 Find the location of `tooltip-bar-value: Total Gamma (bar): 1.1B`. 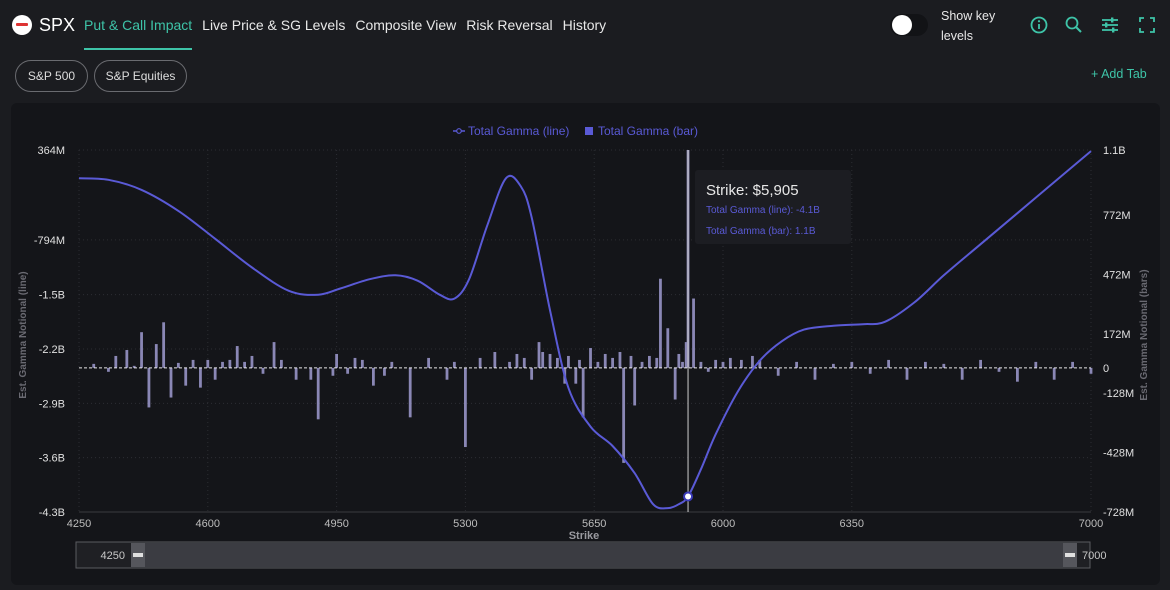

tooltip-bar-value: Total Gamma (bar): 1.1B is located at coordinates (761, 231).